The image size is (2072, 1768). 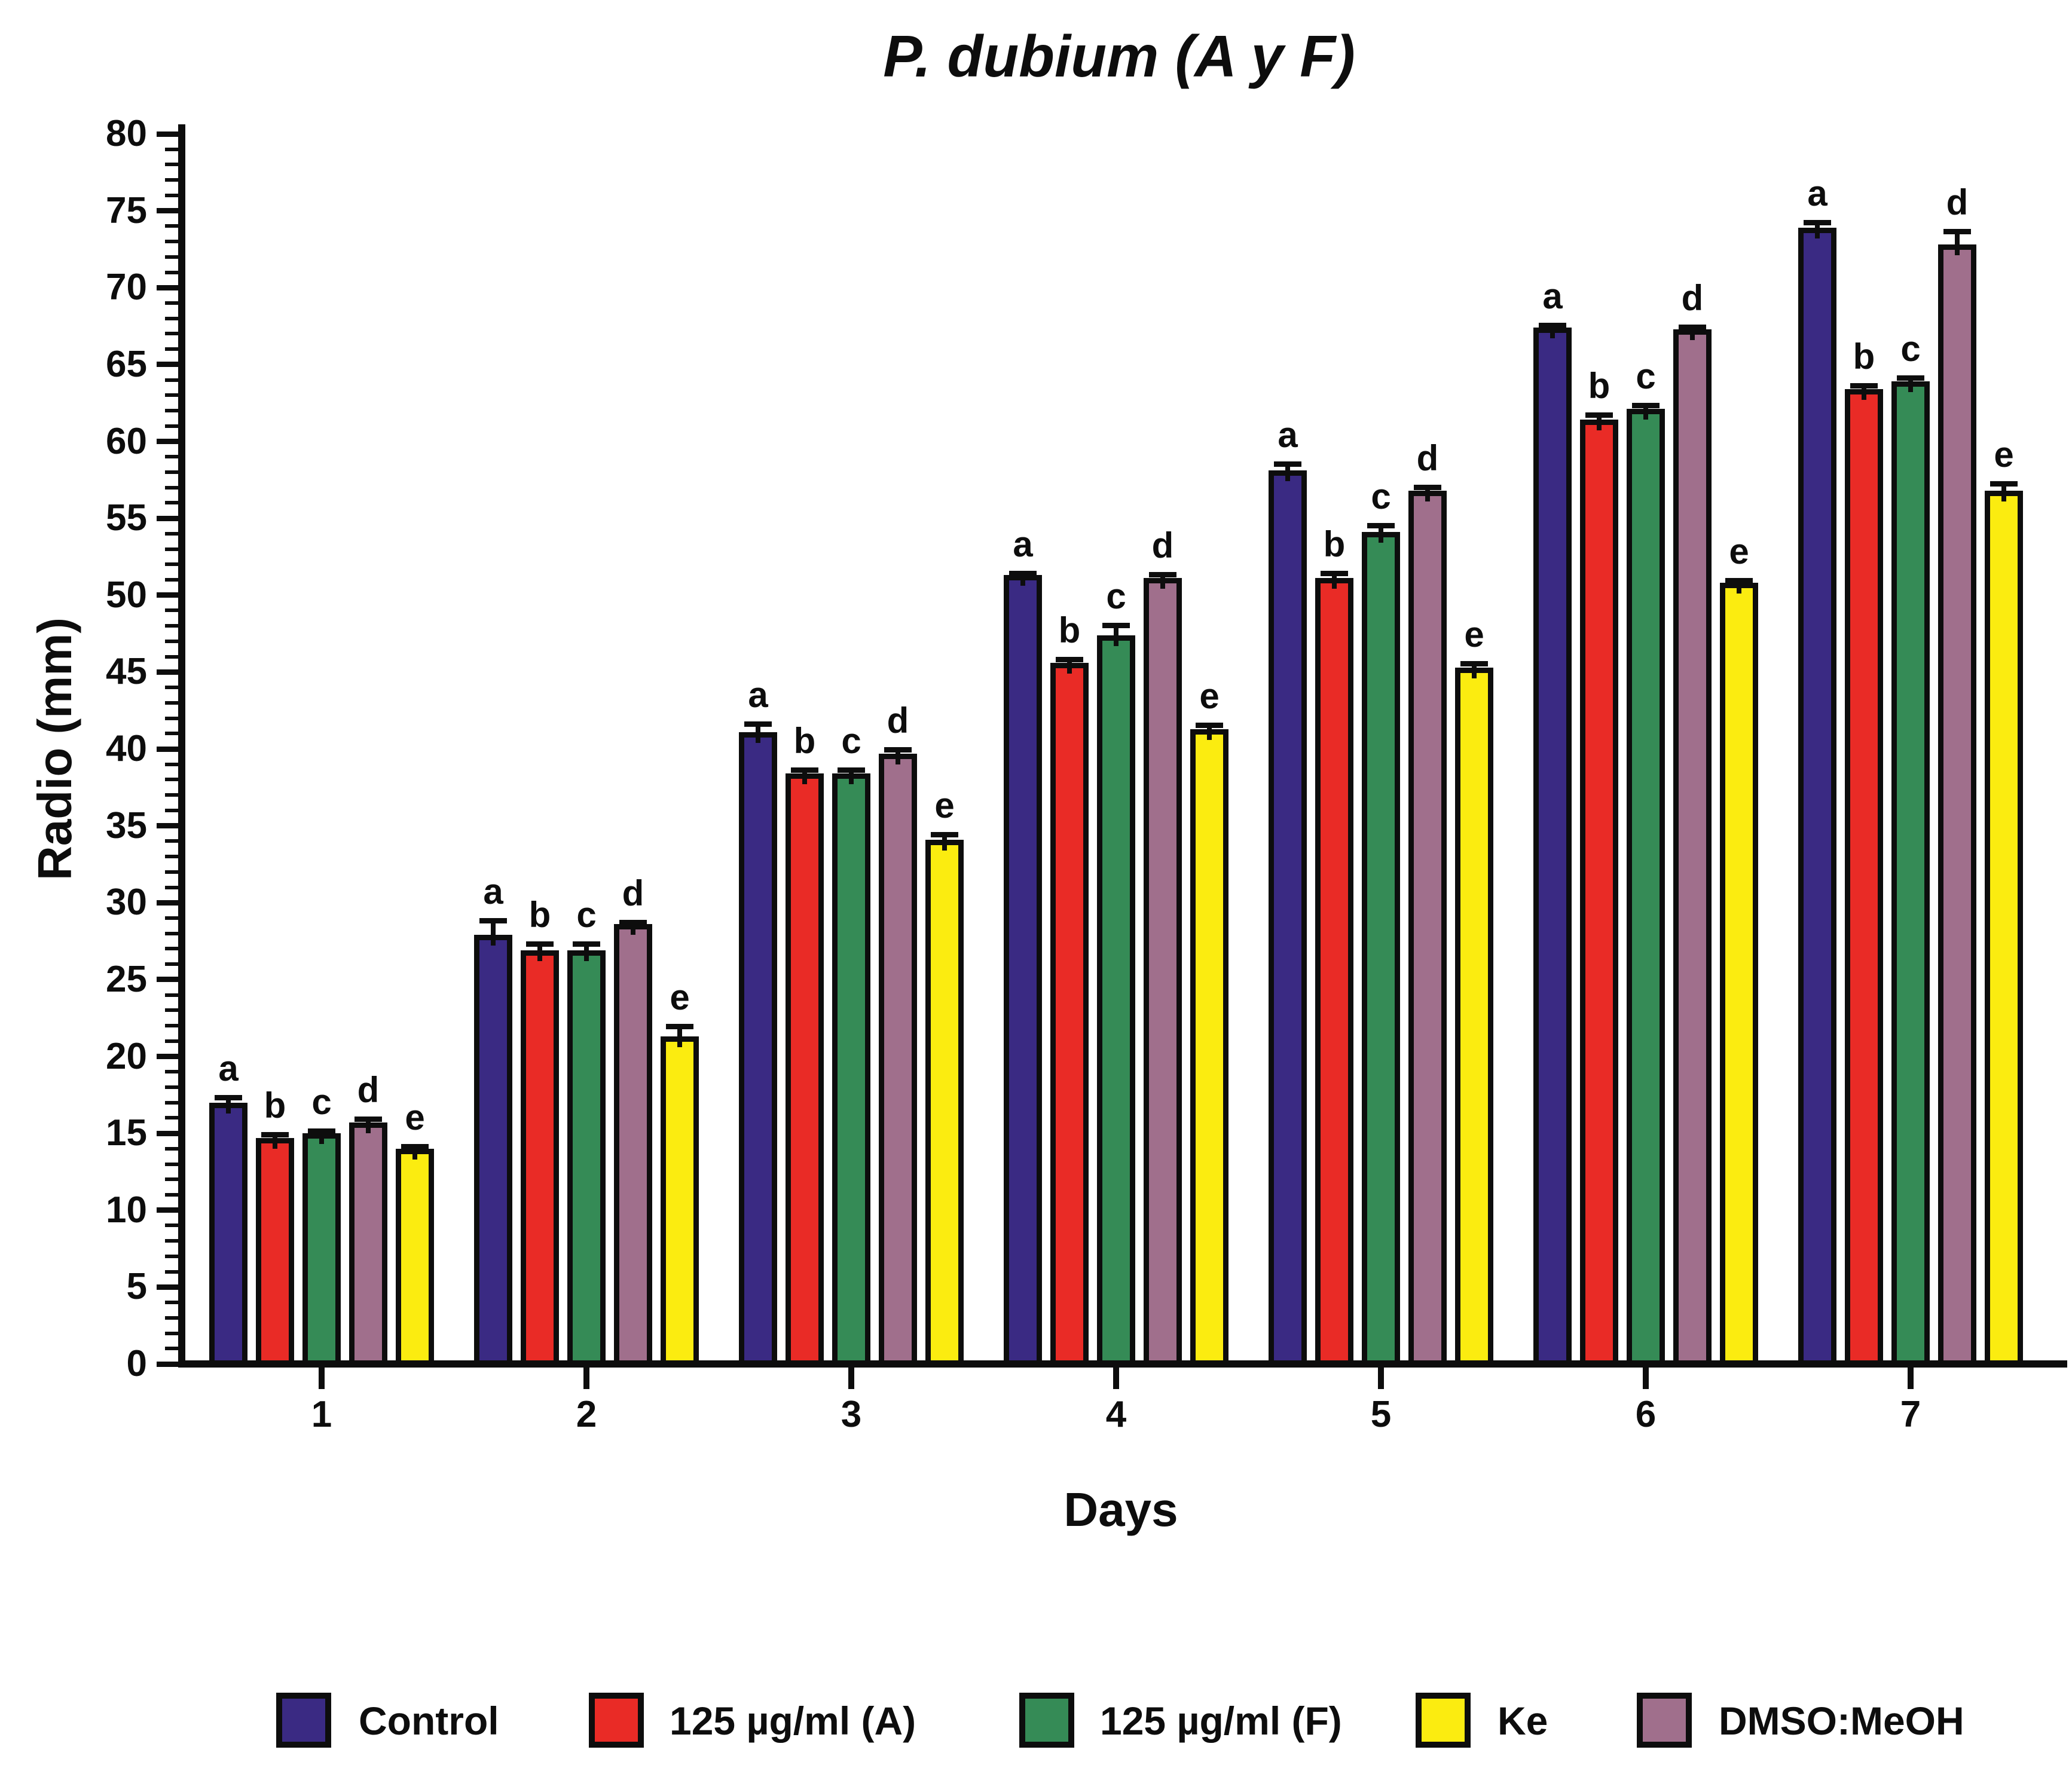 I want to click on x-tick-label: 3, so click(x=851, y=1414).